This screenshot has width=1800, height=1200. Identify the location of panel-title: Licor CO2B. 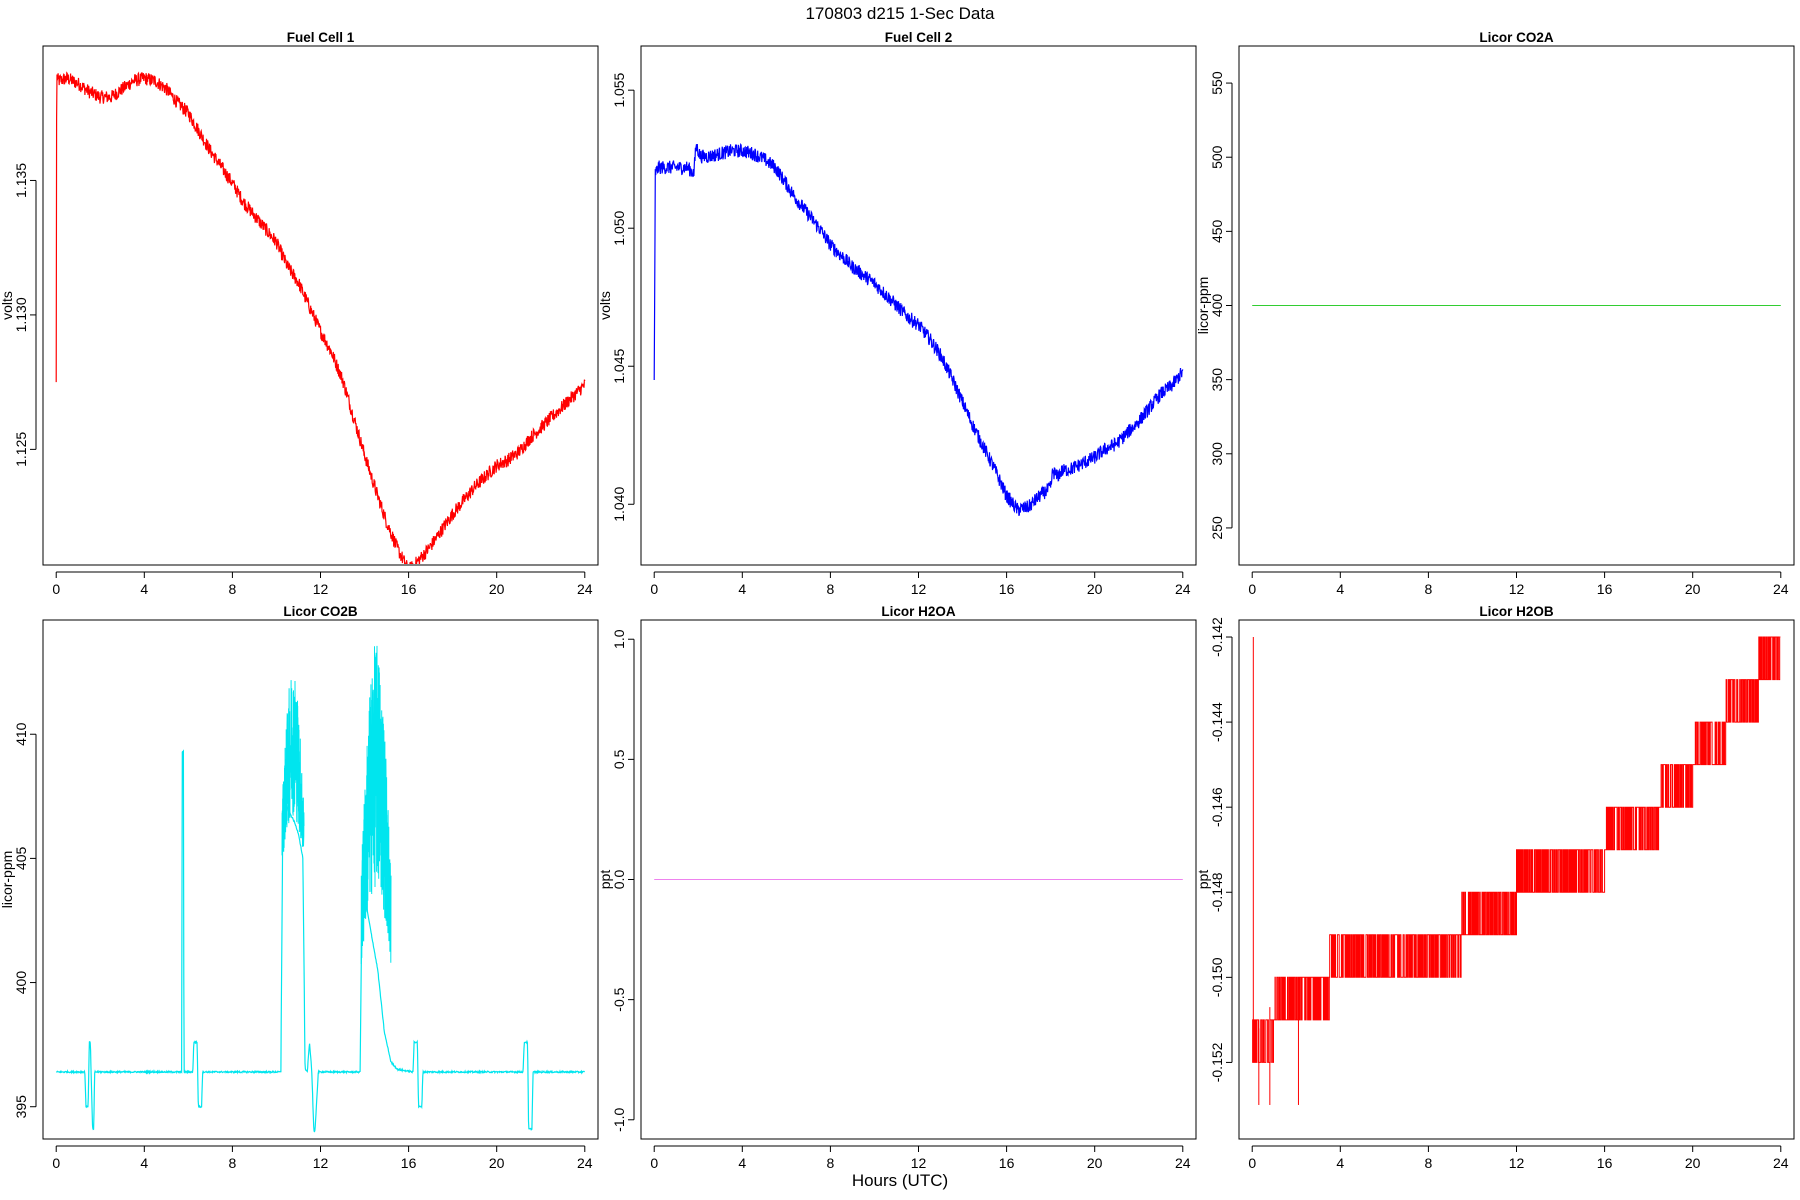
(320, 611).